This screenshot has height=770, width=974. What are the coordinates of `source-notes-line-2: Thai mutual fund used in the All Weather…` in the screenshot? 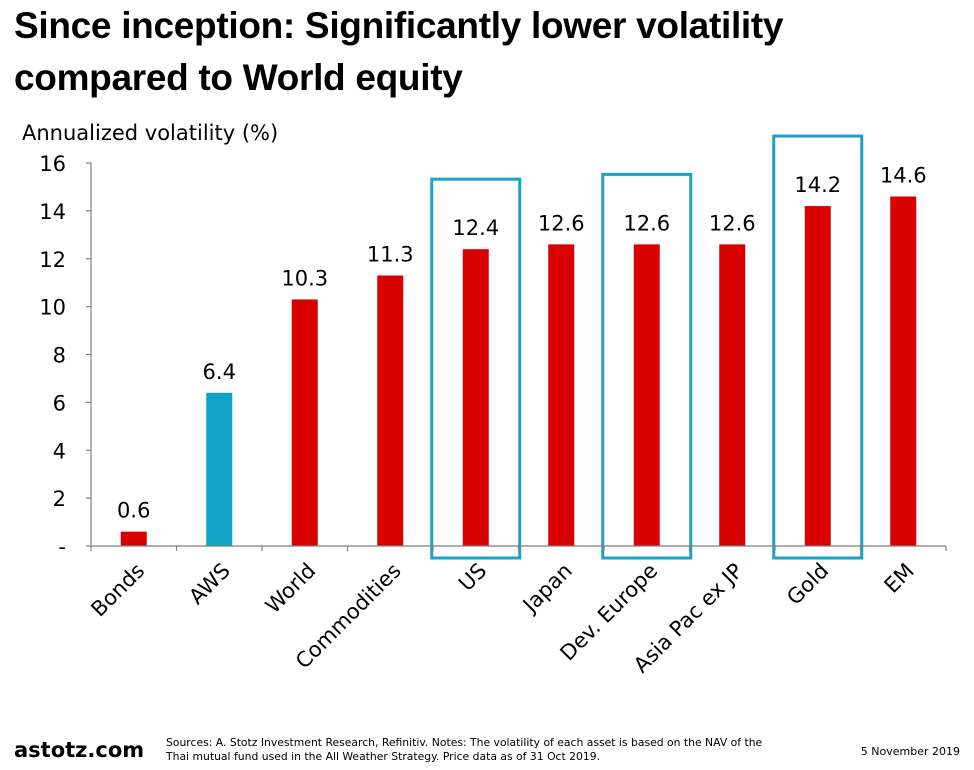 It's located at (383, 756).